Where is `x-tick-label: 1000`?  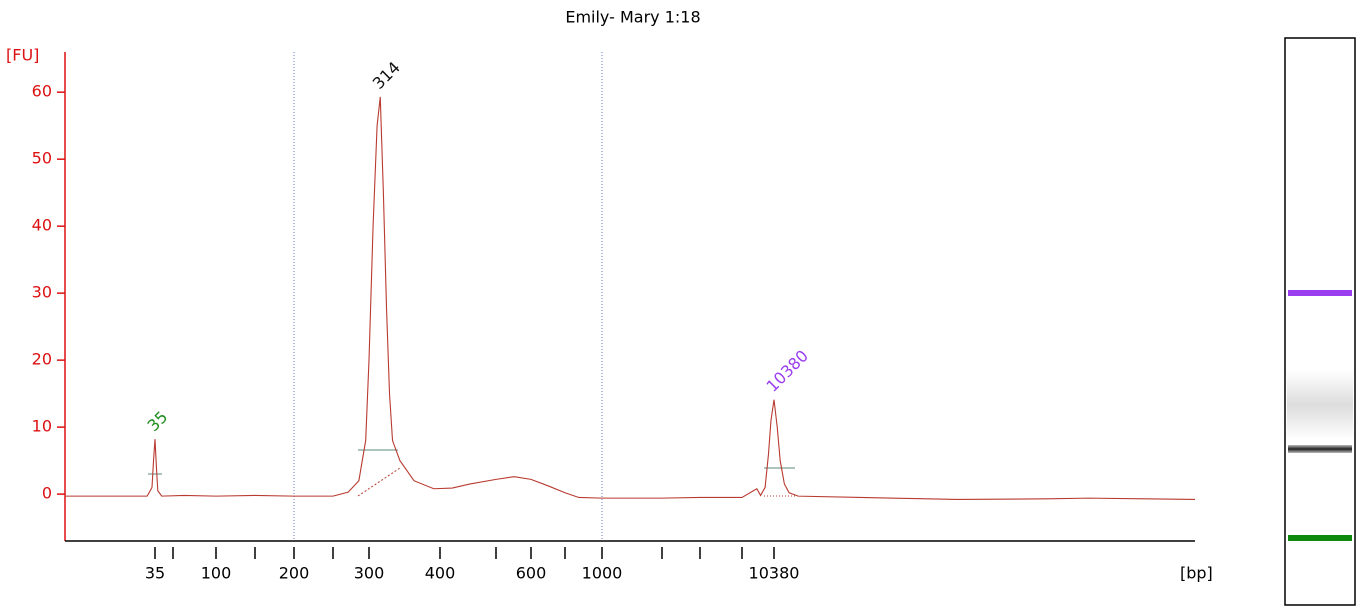 x-tick-label: 1000 is located at coordinates (602, 573).